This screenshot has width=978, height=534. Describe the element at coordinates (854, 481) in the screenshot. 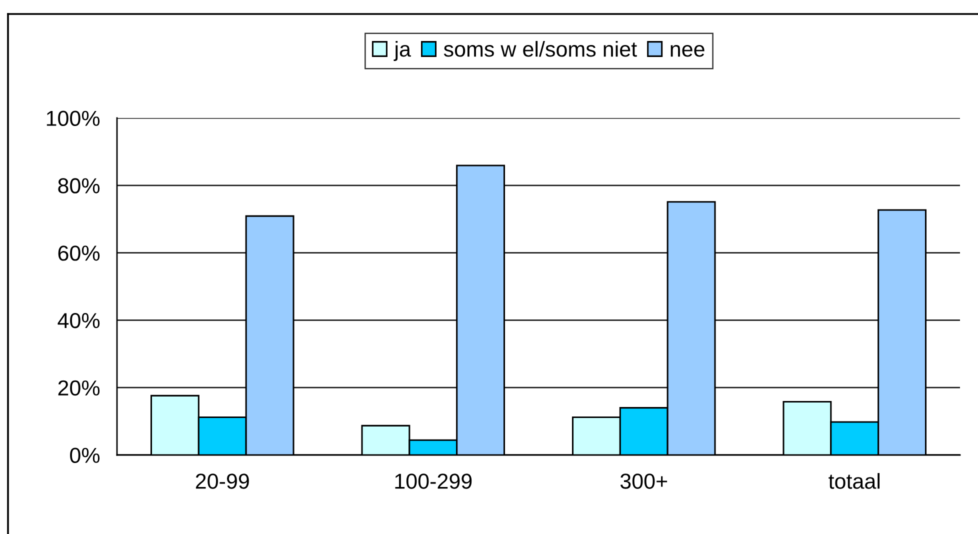

I see `x-tick-label: totaal` at that location.